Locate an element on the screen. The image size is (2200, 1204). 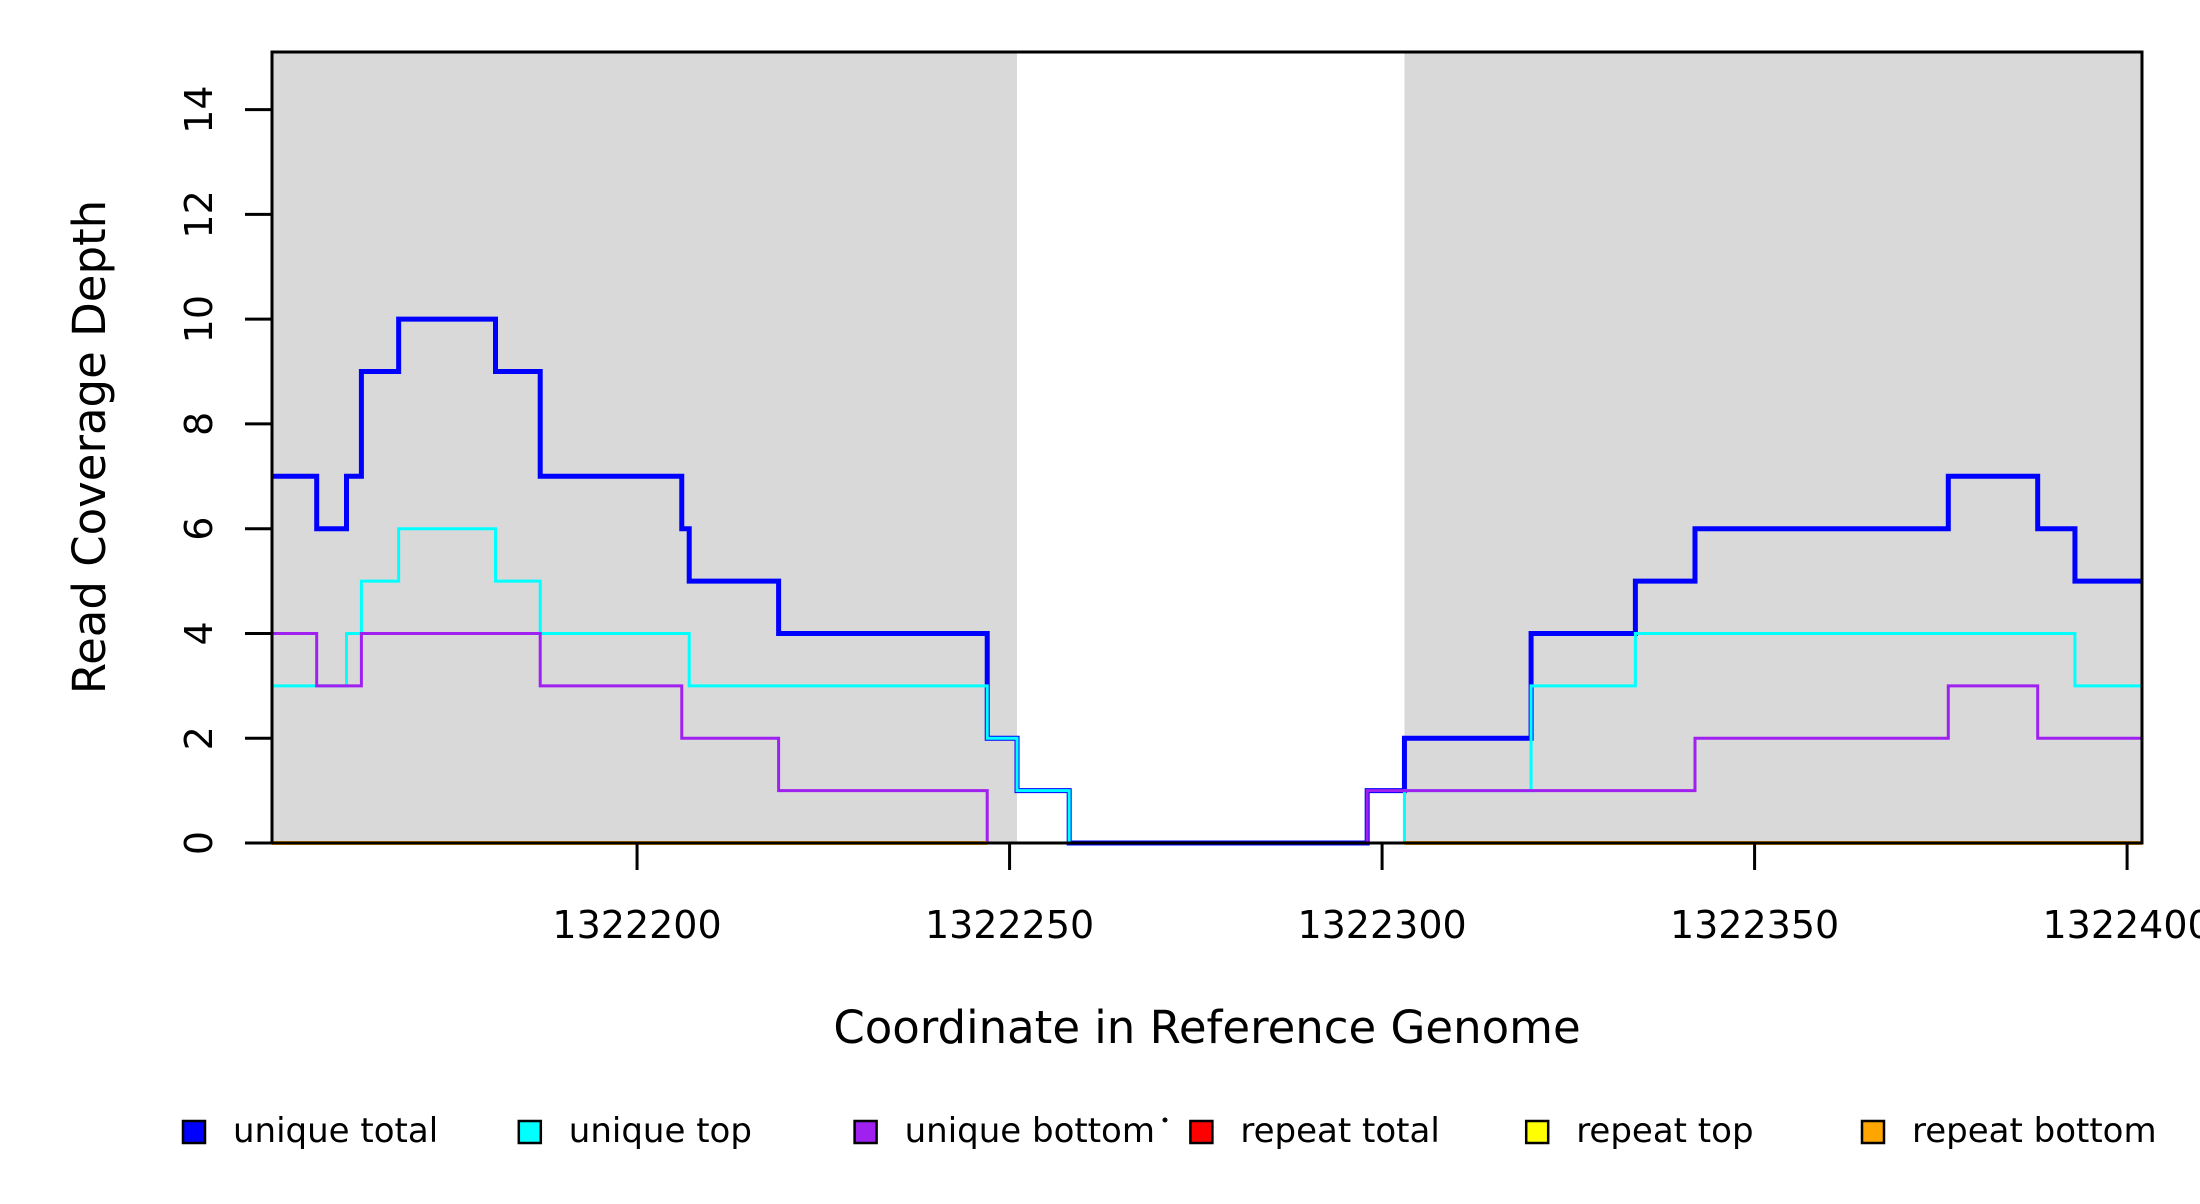
legend-item-repeat-top: repeat top is located at coordinates (1639, 1131).